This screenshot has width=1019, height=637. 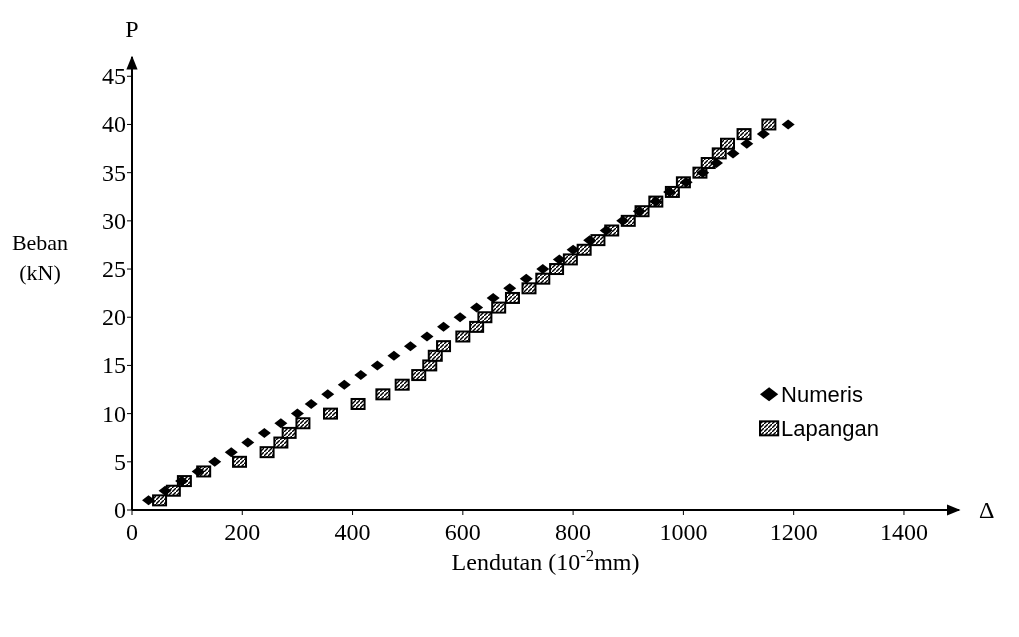 I want to click on x-tick-label: 200, so click(x=242, y=532).